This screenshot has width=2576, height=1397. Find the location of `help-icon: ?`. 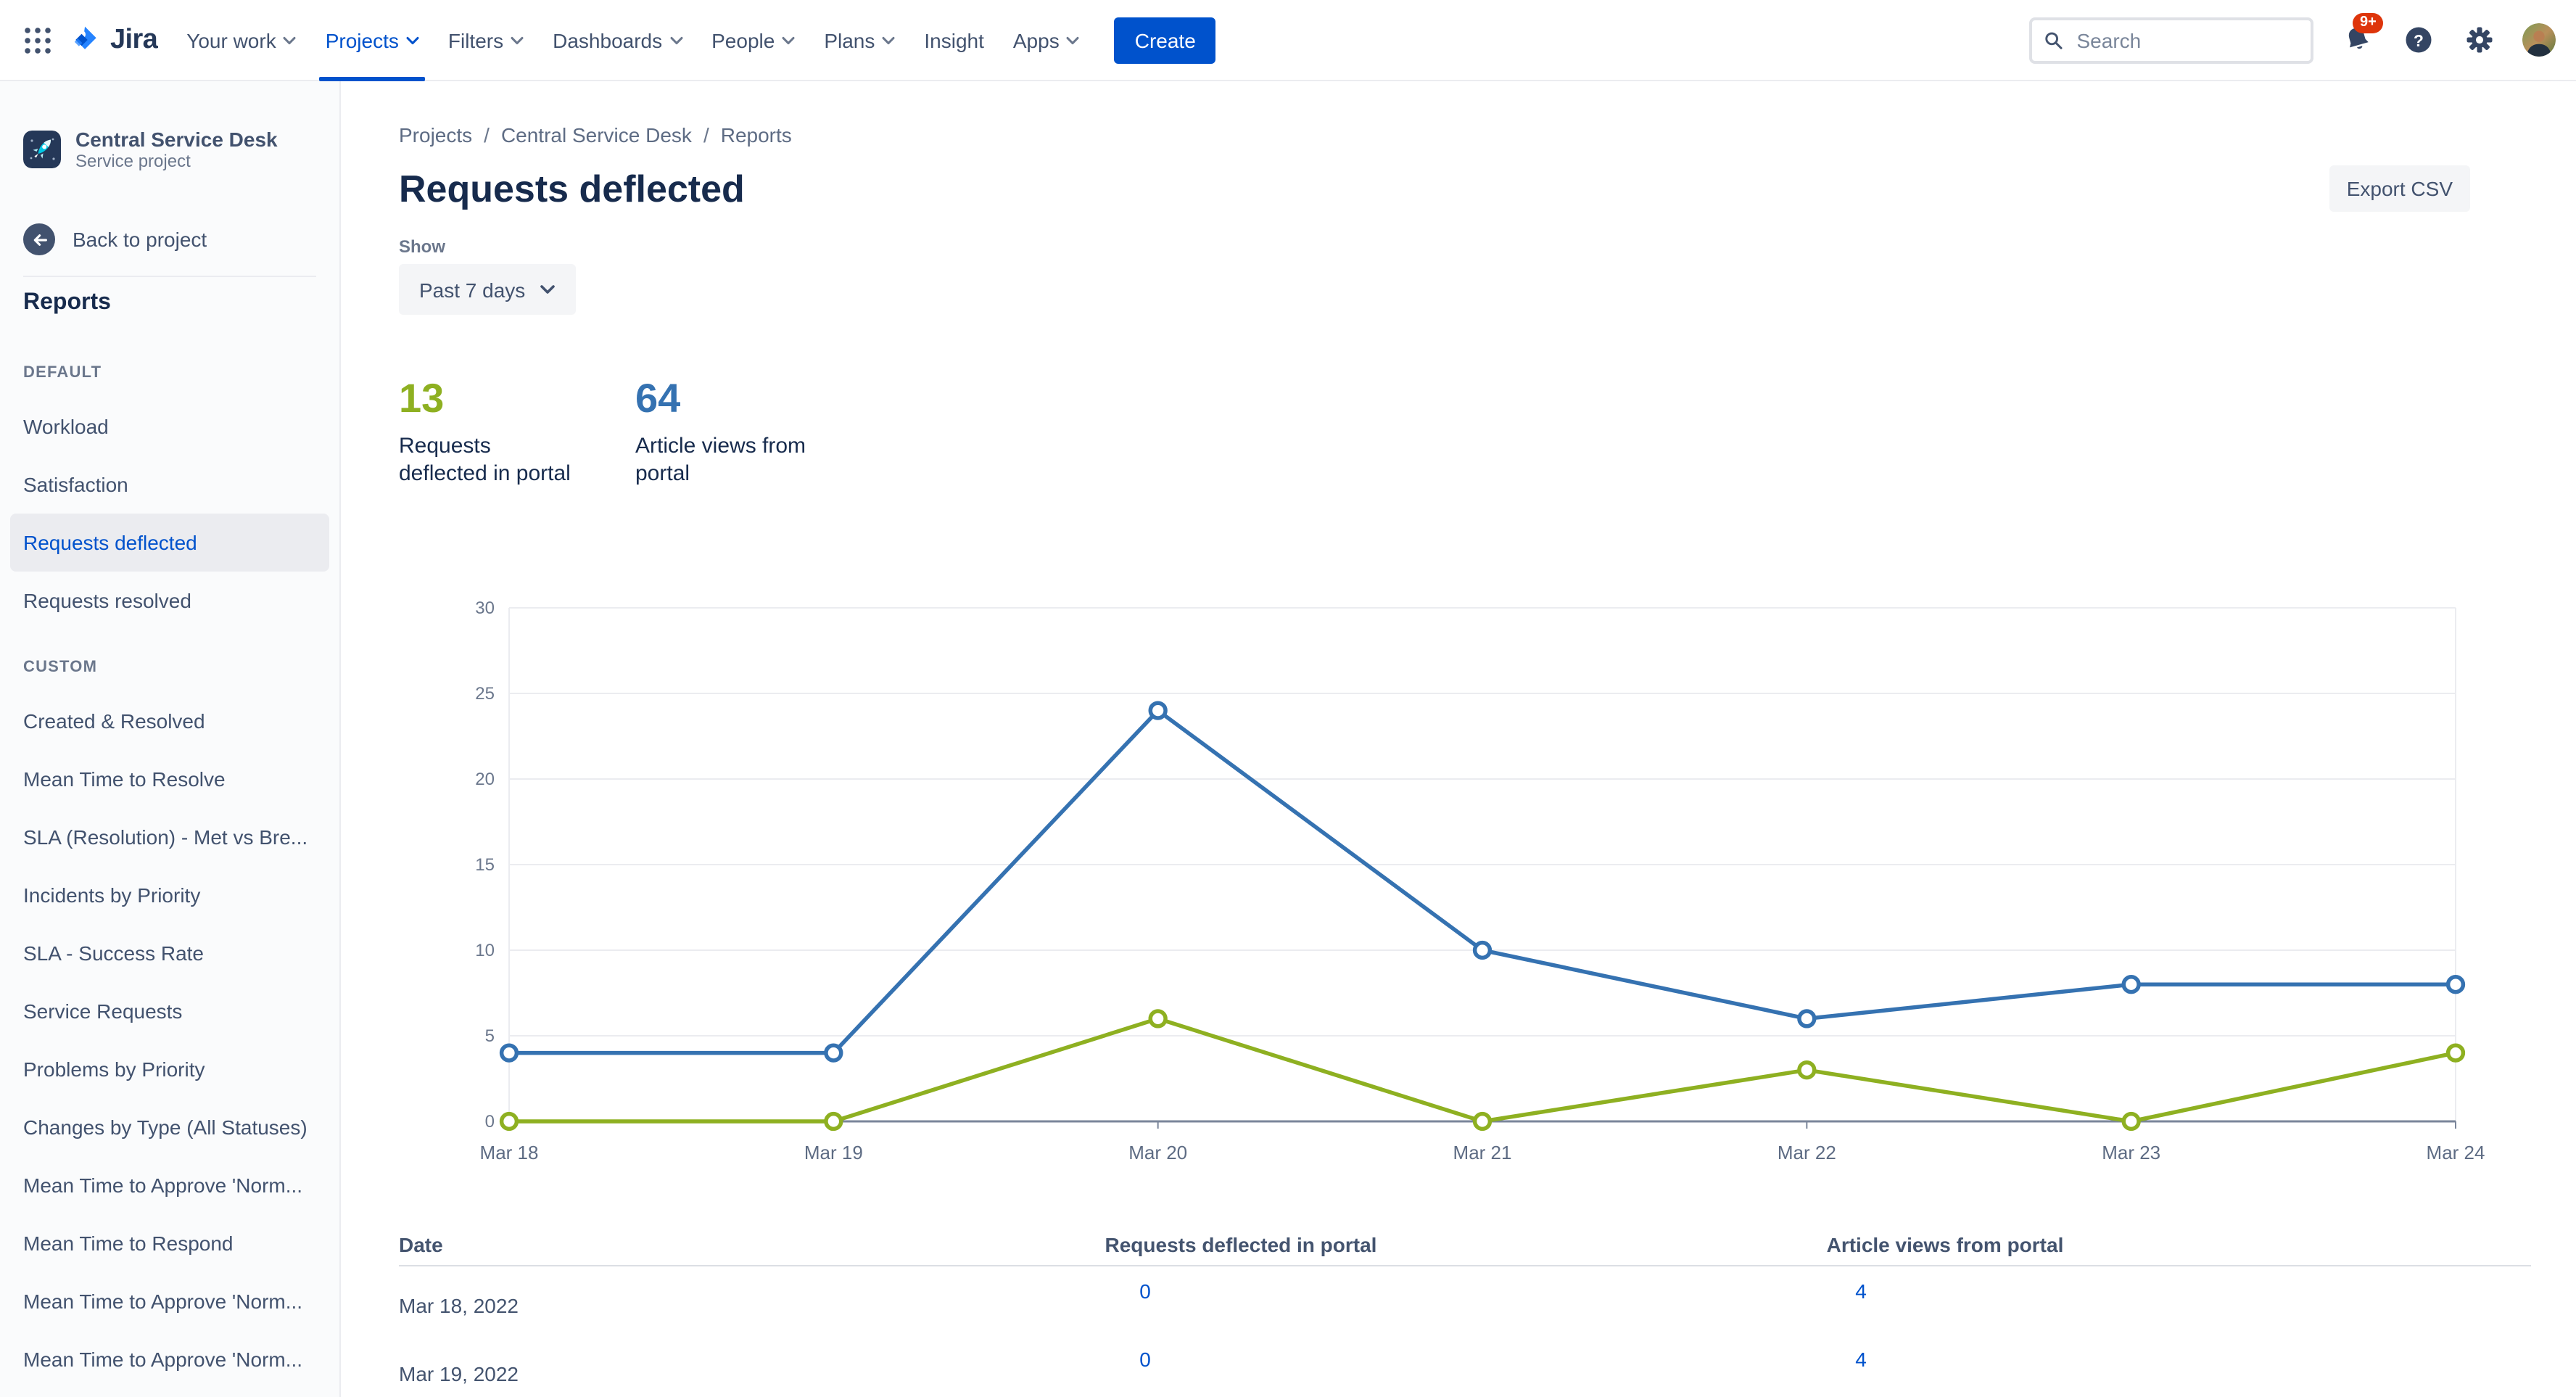

help-icon: ? is located at coordinates (2418, 40).